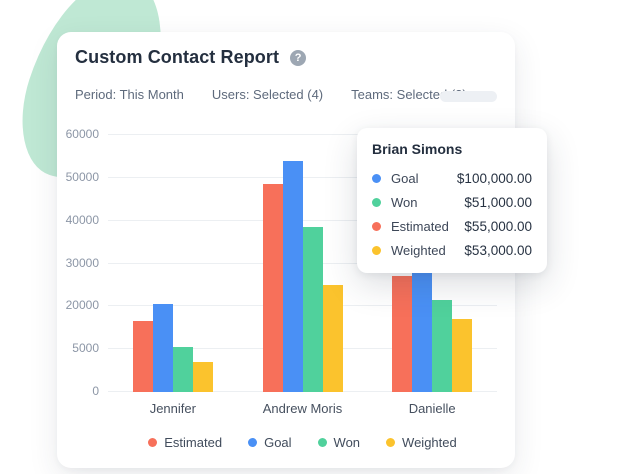  I want to click on tooltip-dot-weighted, so click(376, 250).